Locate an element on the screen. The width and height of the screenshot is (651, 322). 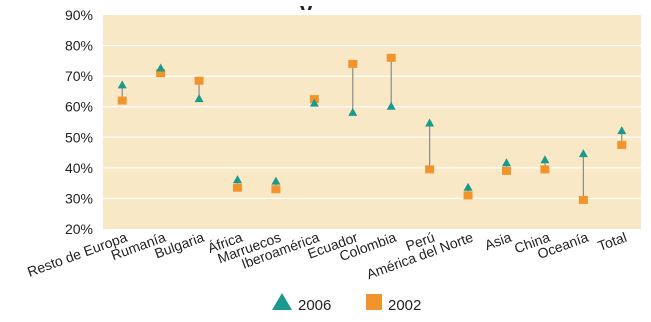
legend-2006-icon is located at coordinates (282, 301).